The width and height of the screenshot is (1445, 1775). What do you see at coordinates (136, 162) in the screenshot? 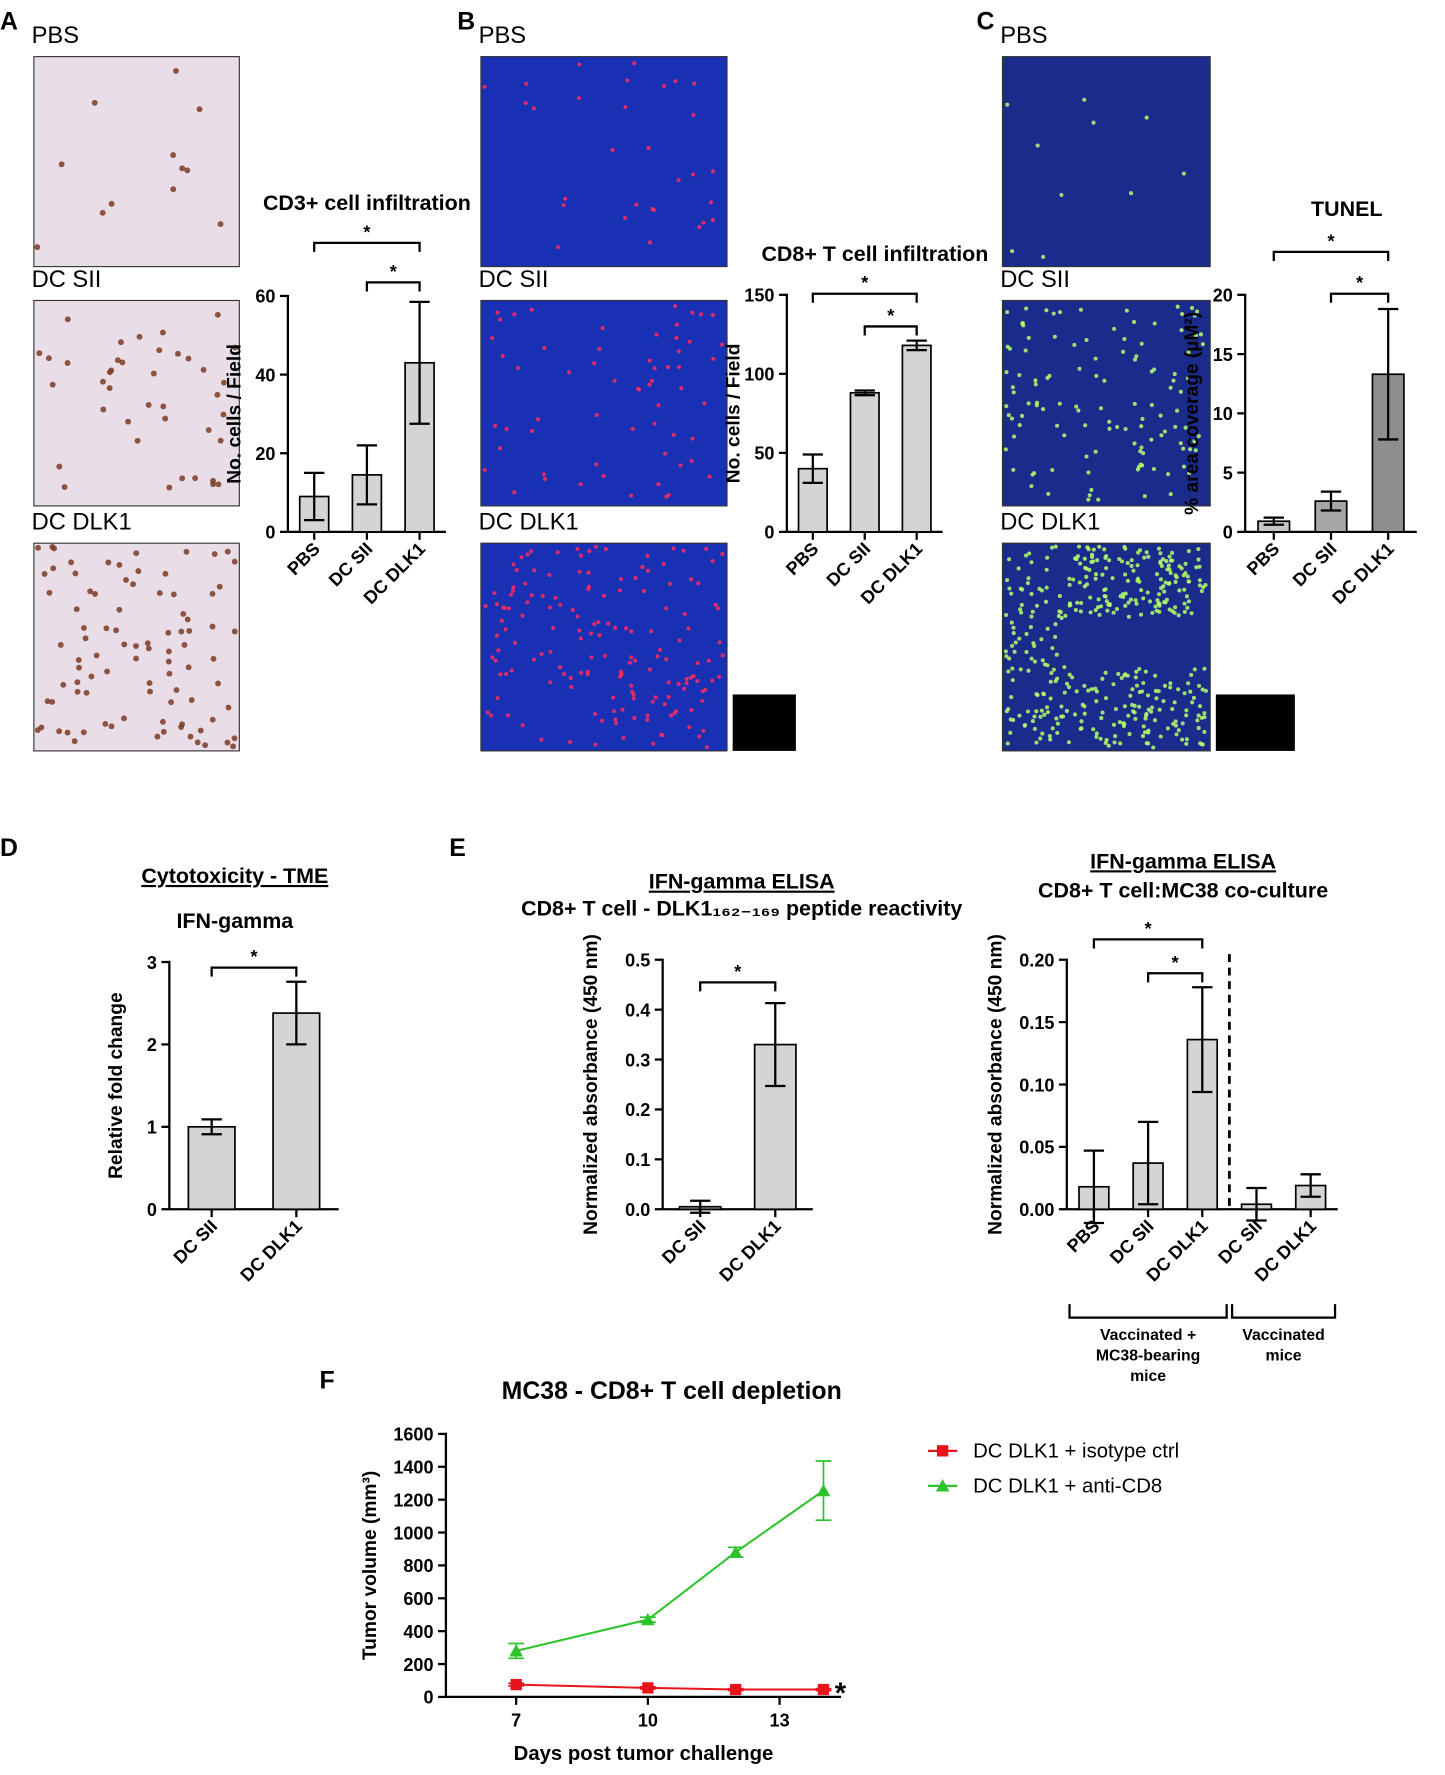
I see `micrograph` at bounding box center [136, 162].